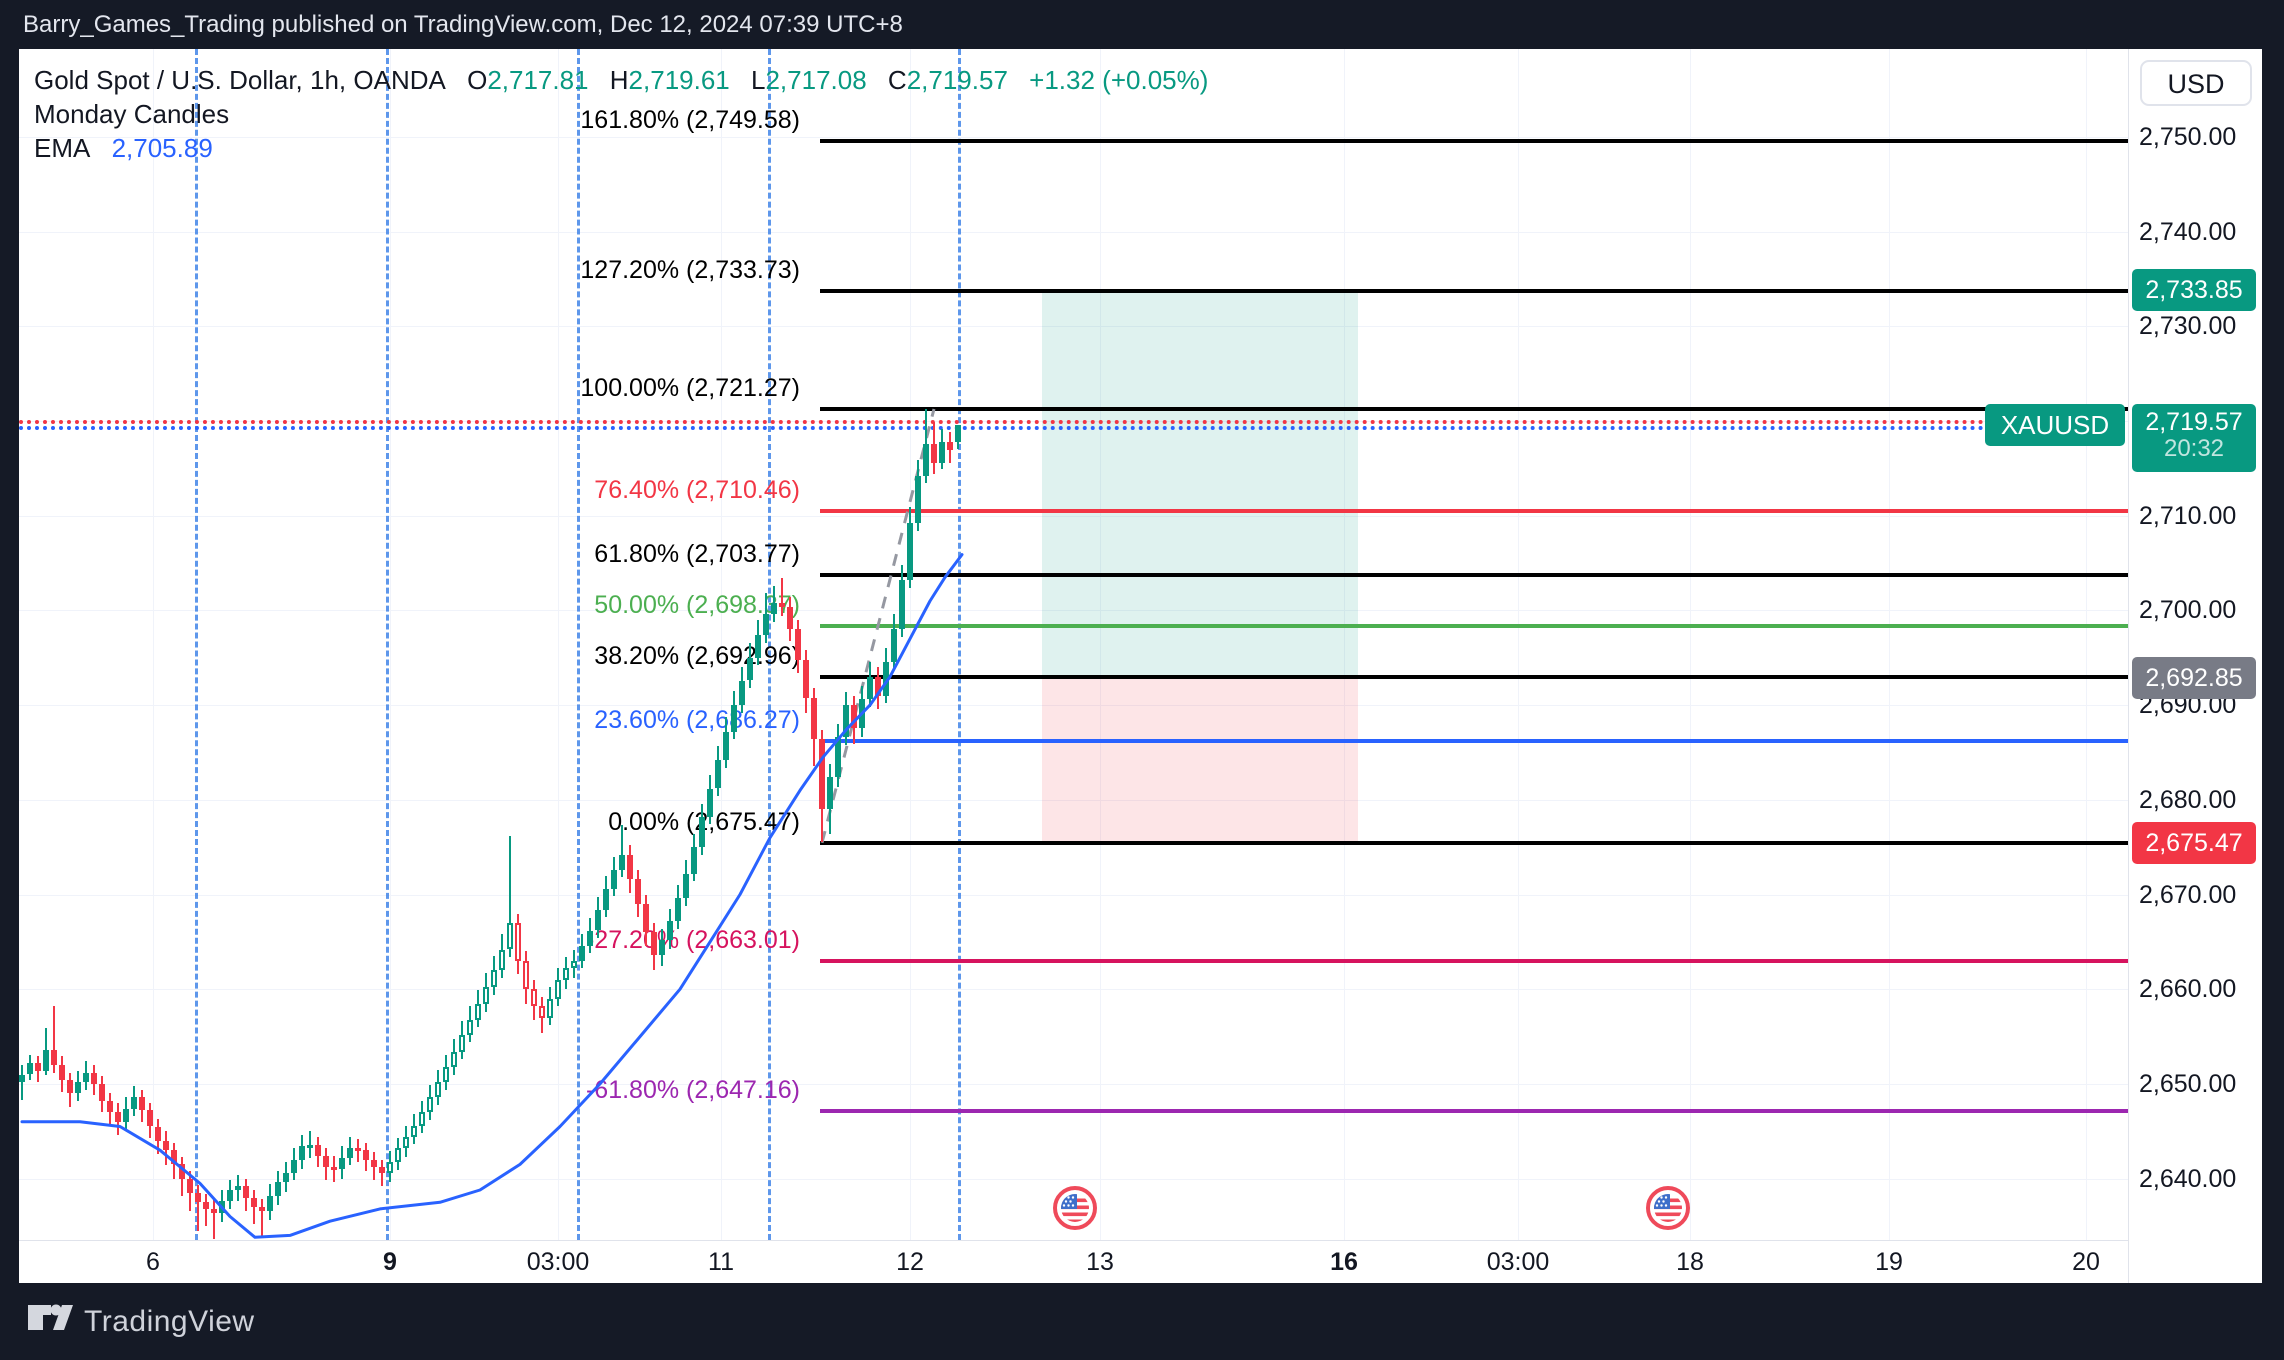  I want to click on price-tick: 2,670.00, so click(2188, 894).